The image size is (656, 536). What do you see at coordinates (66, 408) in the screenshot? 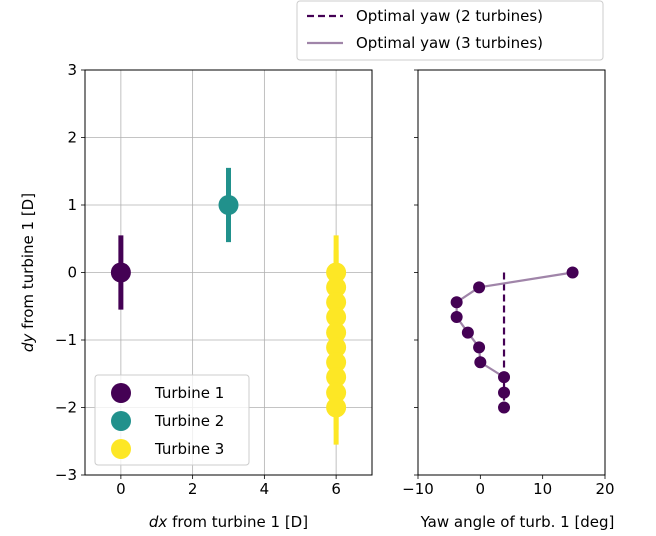
I see `y-tick-label: −2` at bounding box center [66, 408].